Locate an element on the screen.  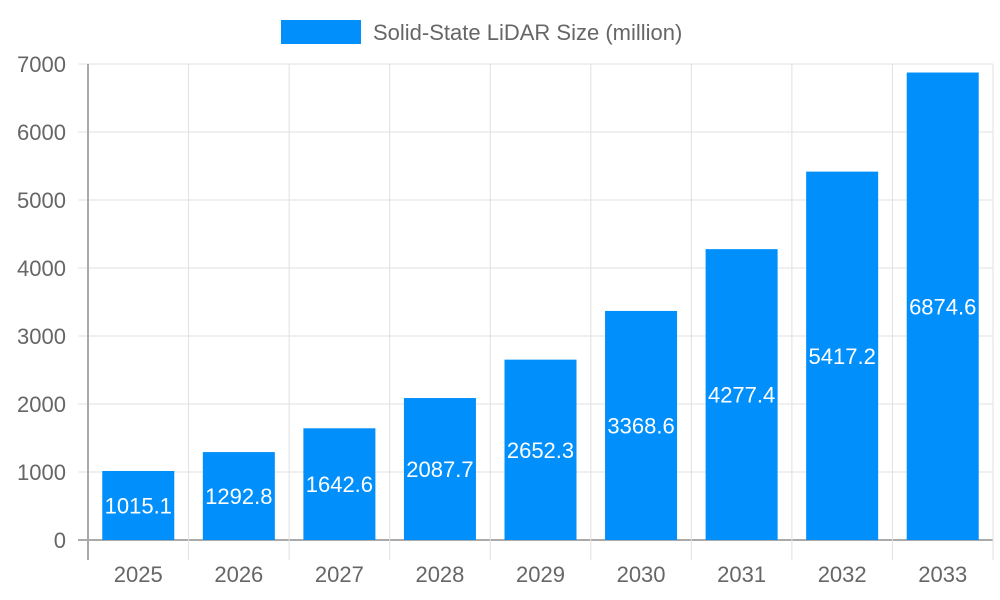
data-label: 2652.3 is located at coordinates (540, 450).